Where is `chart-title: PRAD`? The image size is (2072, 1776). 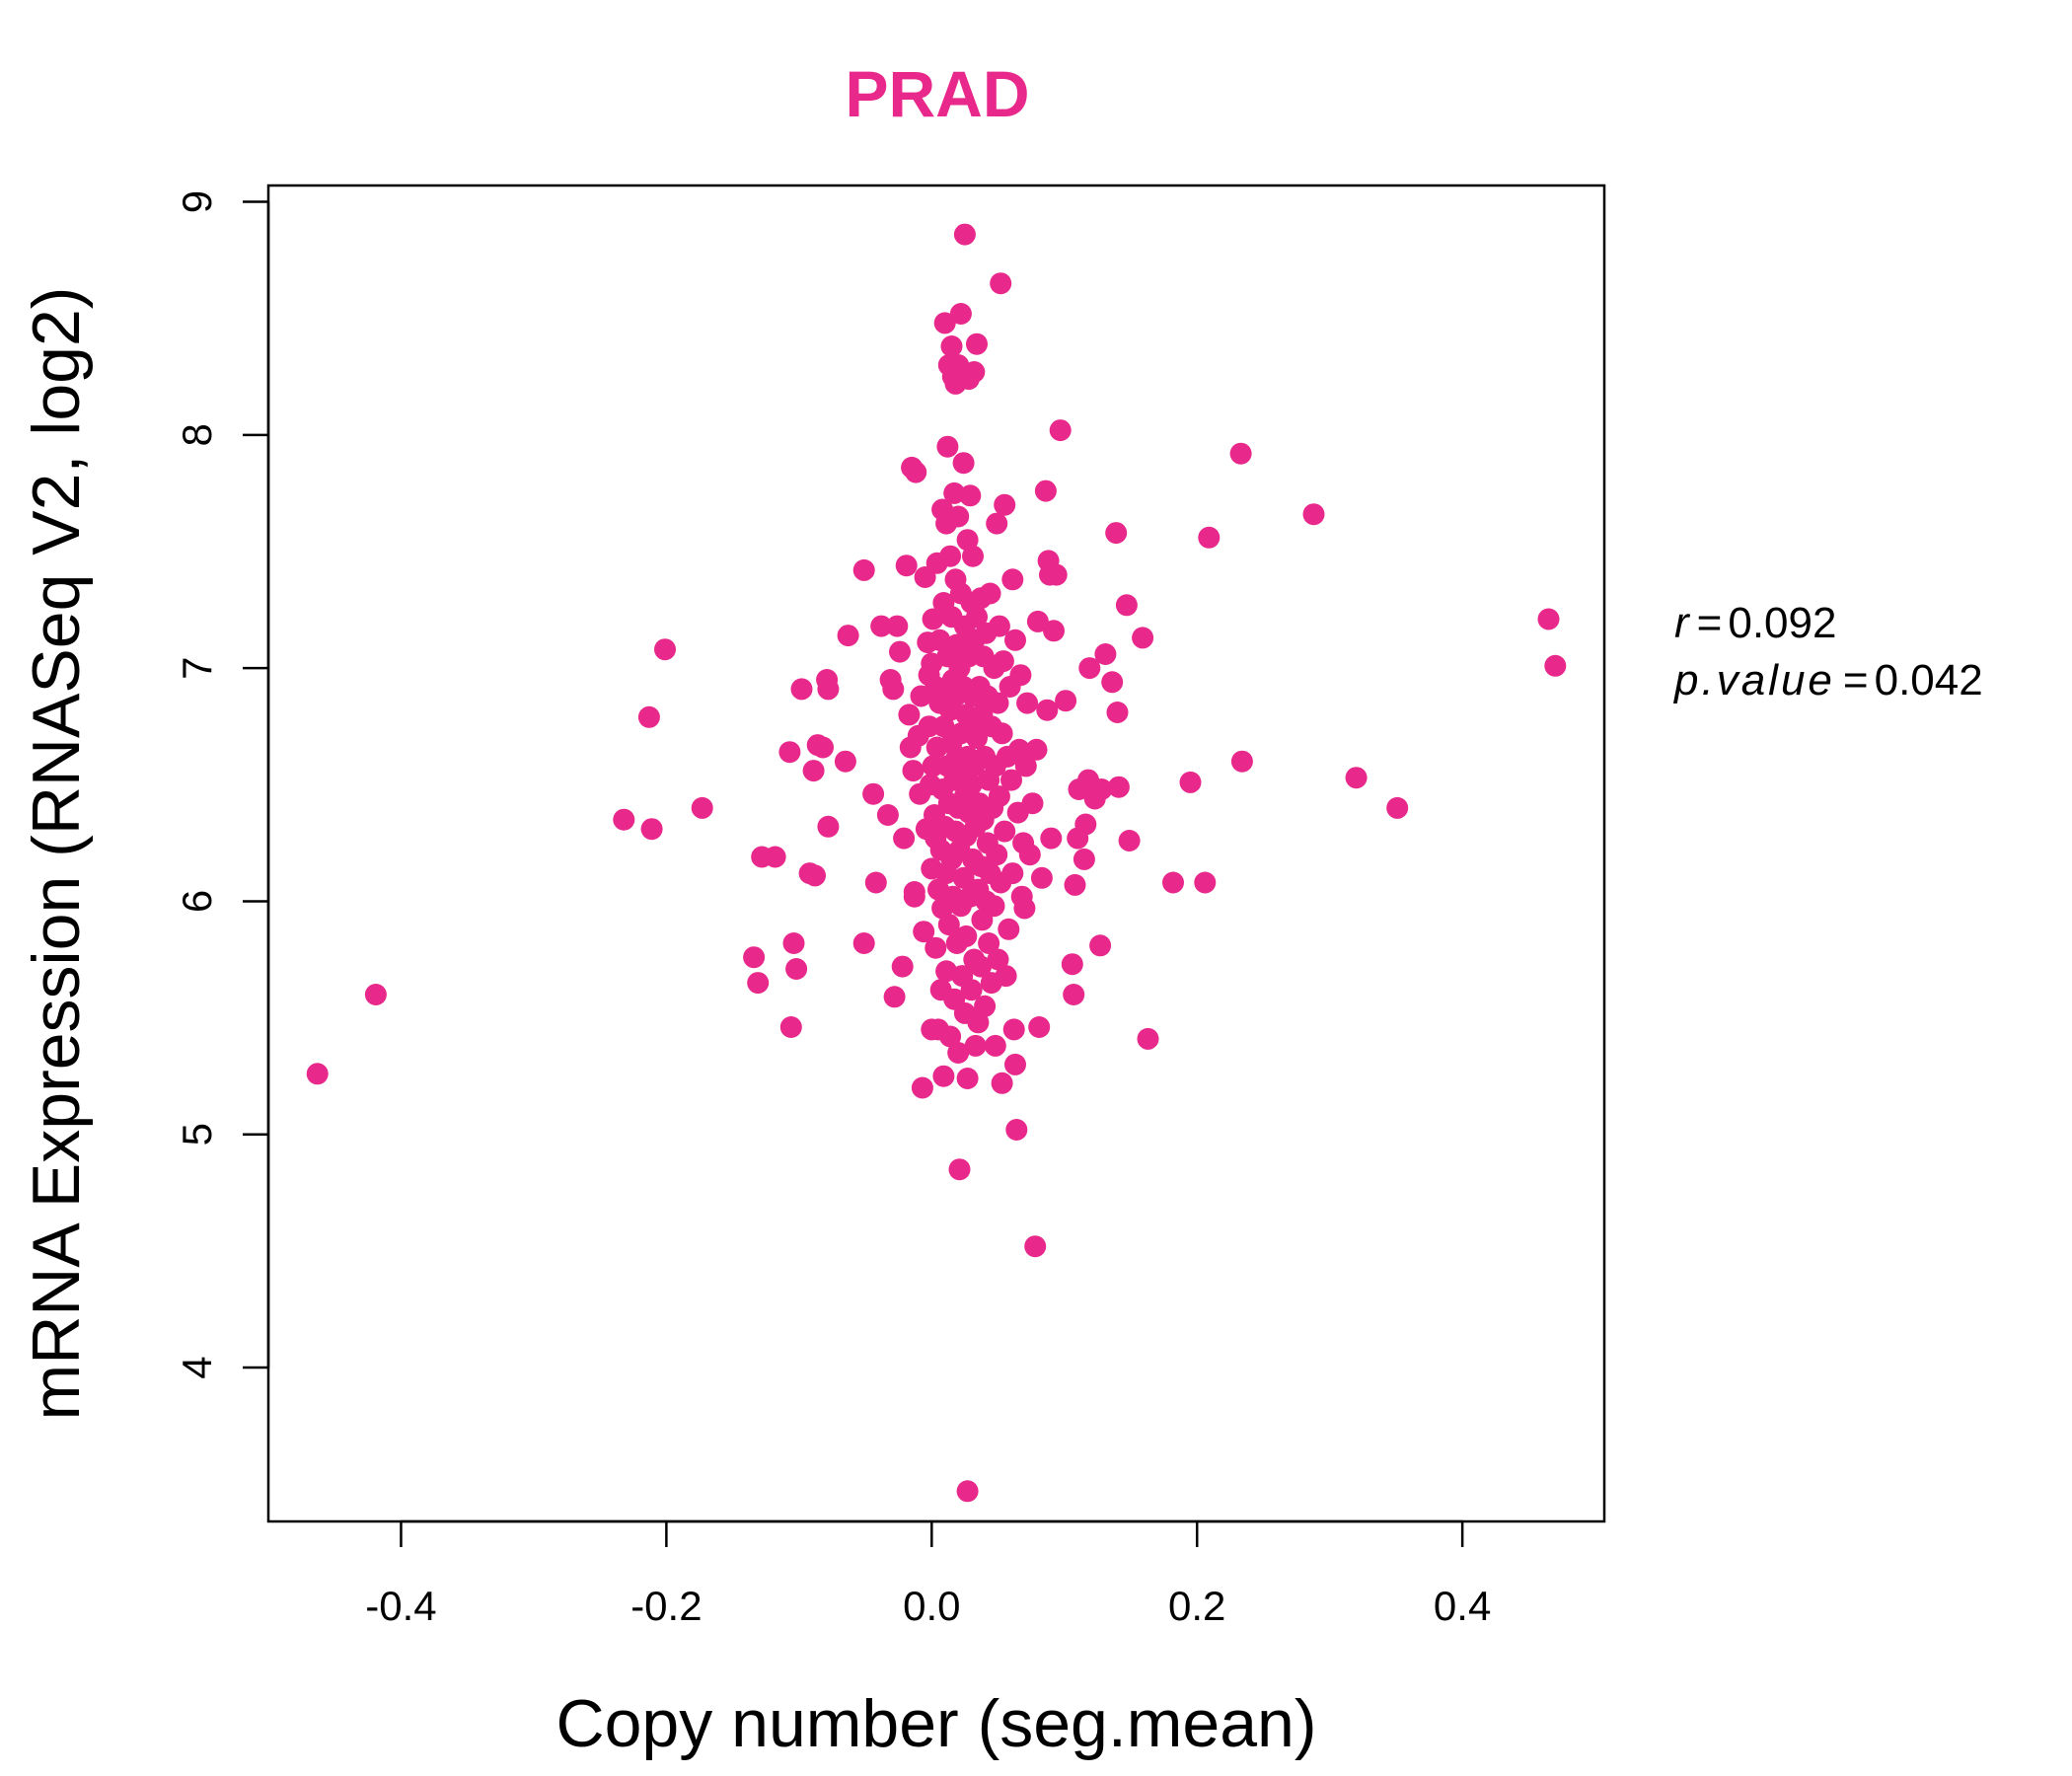 chart-title: PRAD is located at coordinates (937, 93).